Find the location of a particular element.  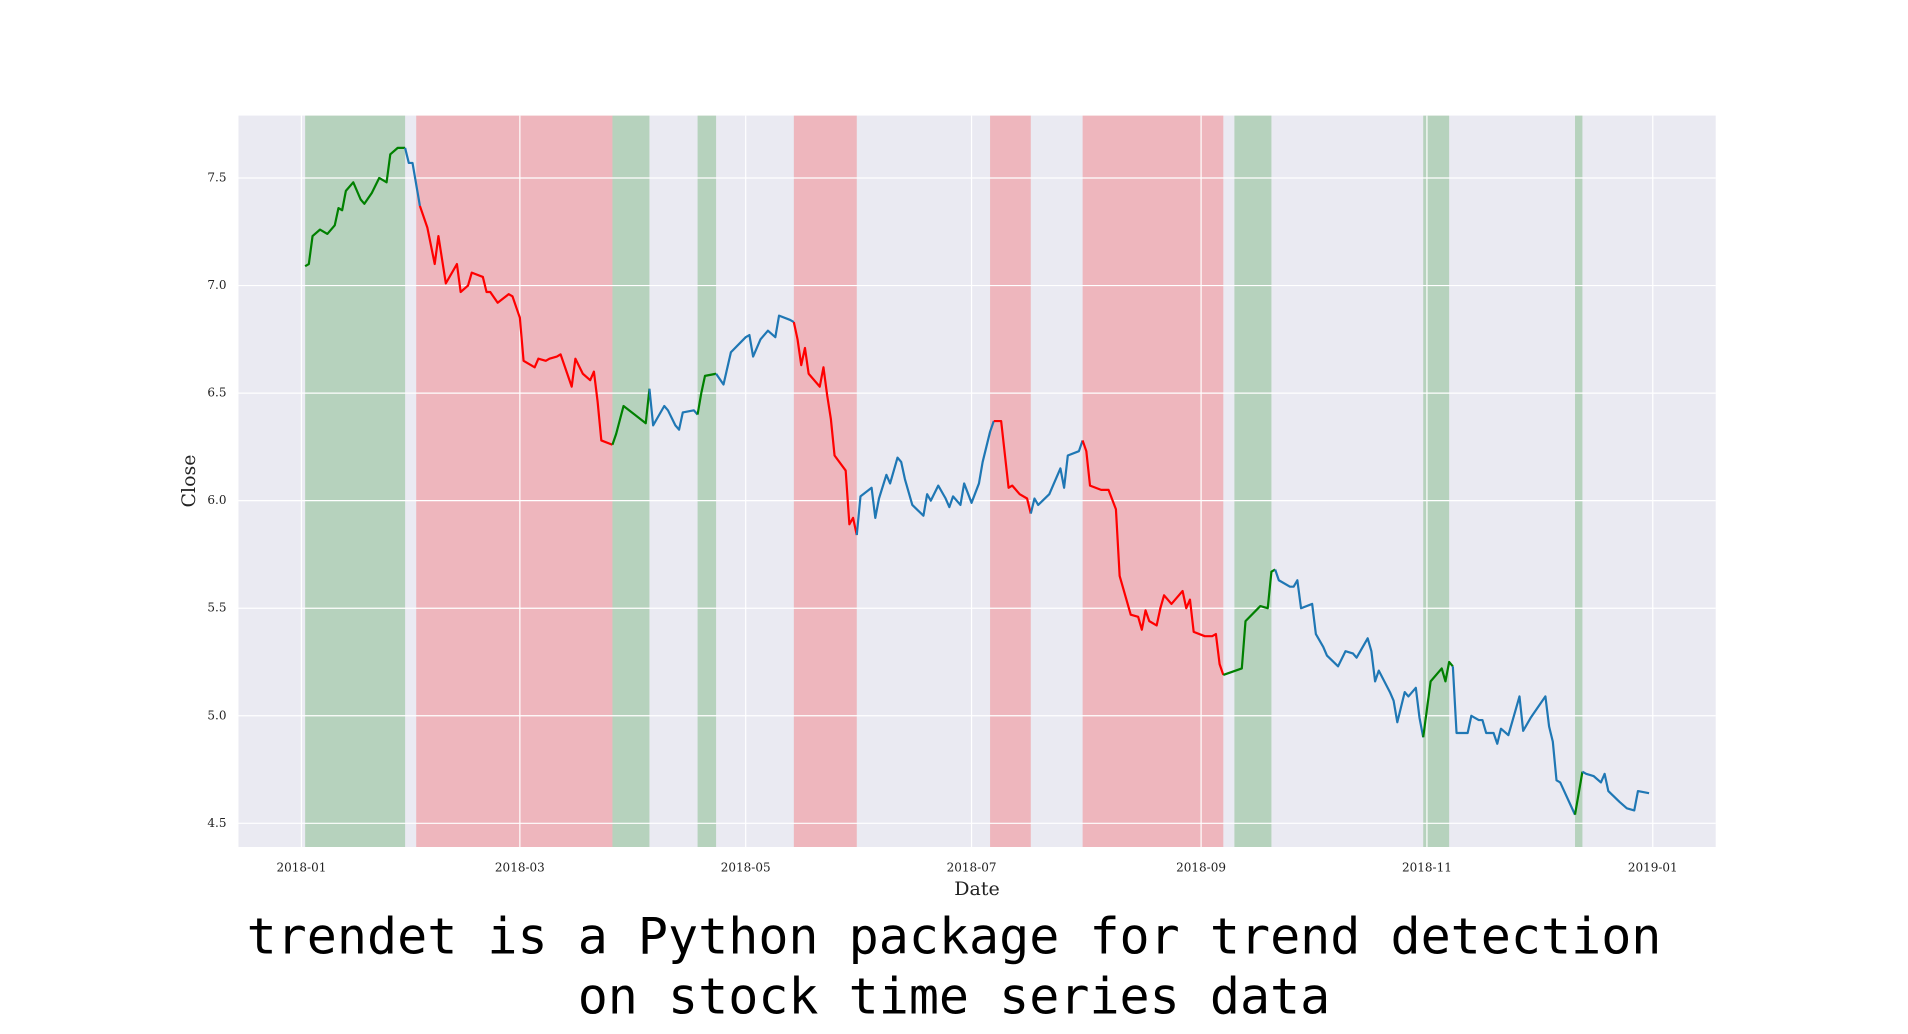

x-tick-label: 2018-07 is located at coordinates (972, 868).